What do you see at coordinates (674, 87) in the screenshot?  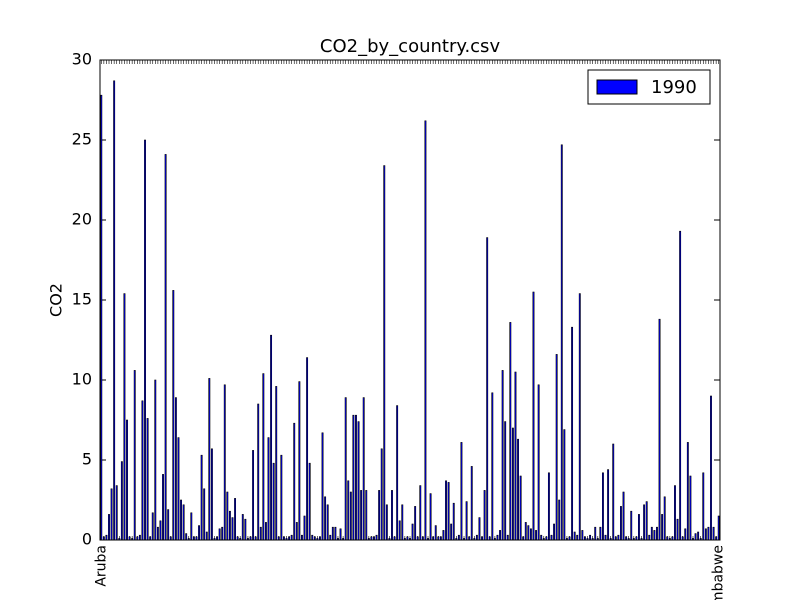 I see `legend-label: 1990` at bounding box center [674, 87].